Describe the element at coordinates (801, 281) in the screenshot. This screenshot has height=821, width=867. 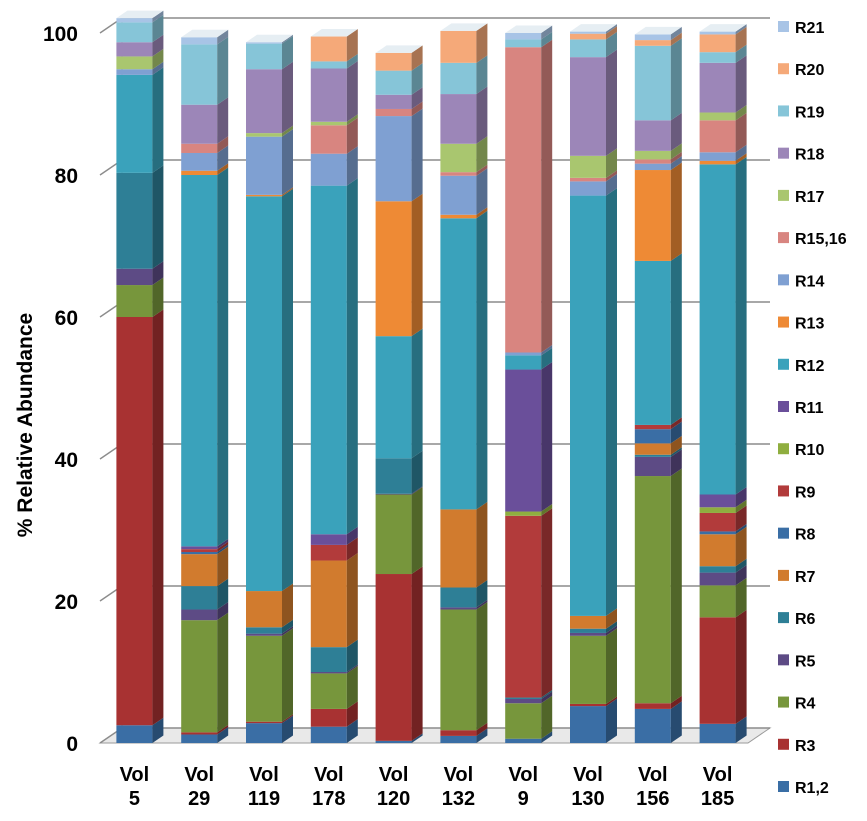
I see `legend-item: R14` at that location.